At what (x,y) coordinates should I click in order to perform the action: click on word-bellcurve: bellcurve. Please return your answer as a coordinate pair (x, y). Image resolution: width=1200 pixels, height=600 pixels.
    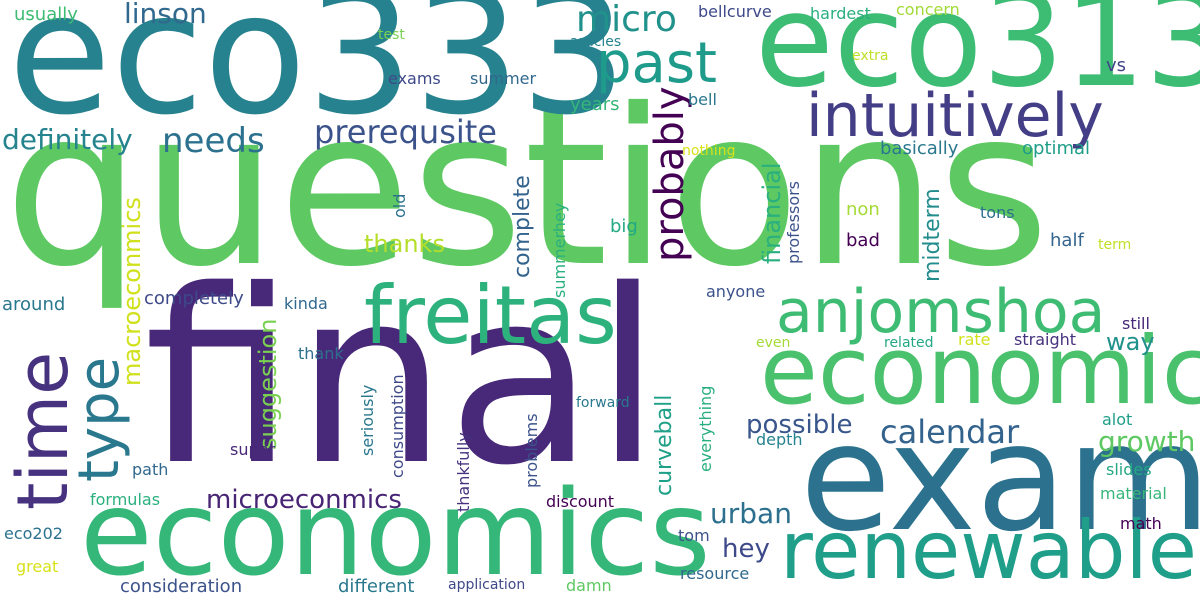
    Looking at the image, I should click on (735, 11).